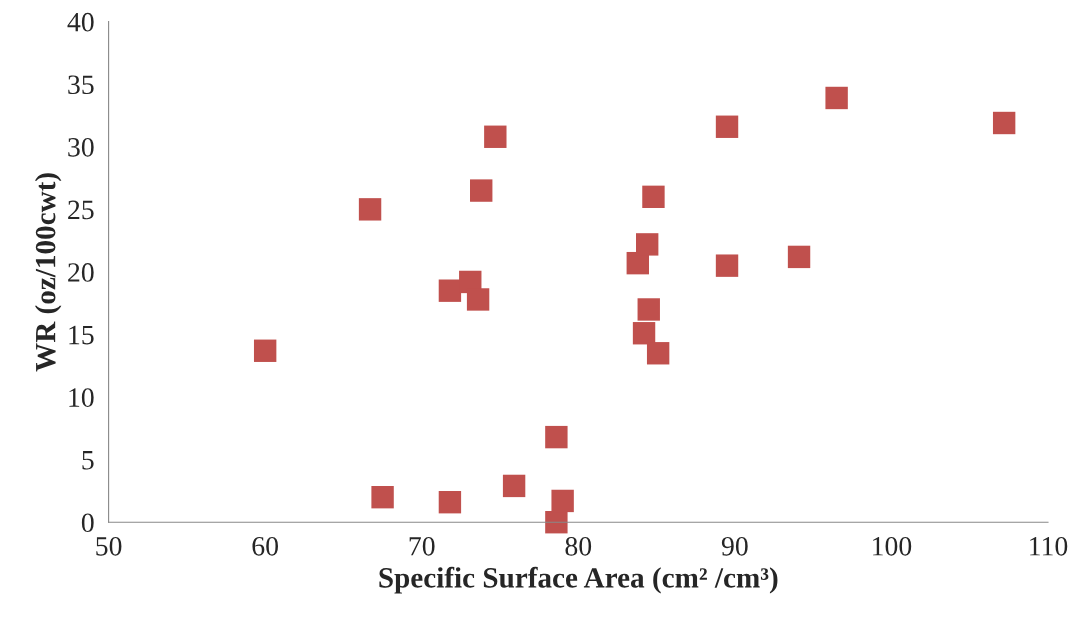  What do you see at coordinates (1049, 546) in the screenshot?
I see `x-tick-label: 110` at bounding box center [1049, 546].